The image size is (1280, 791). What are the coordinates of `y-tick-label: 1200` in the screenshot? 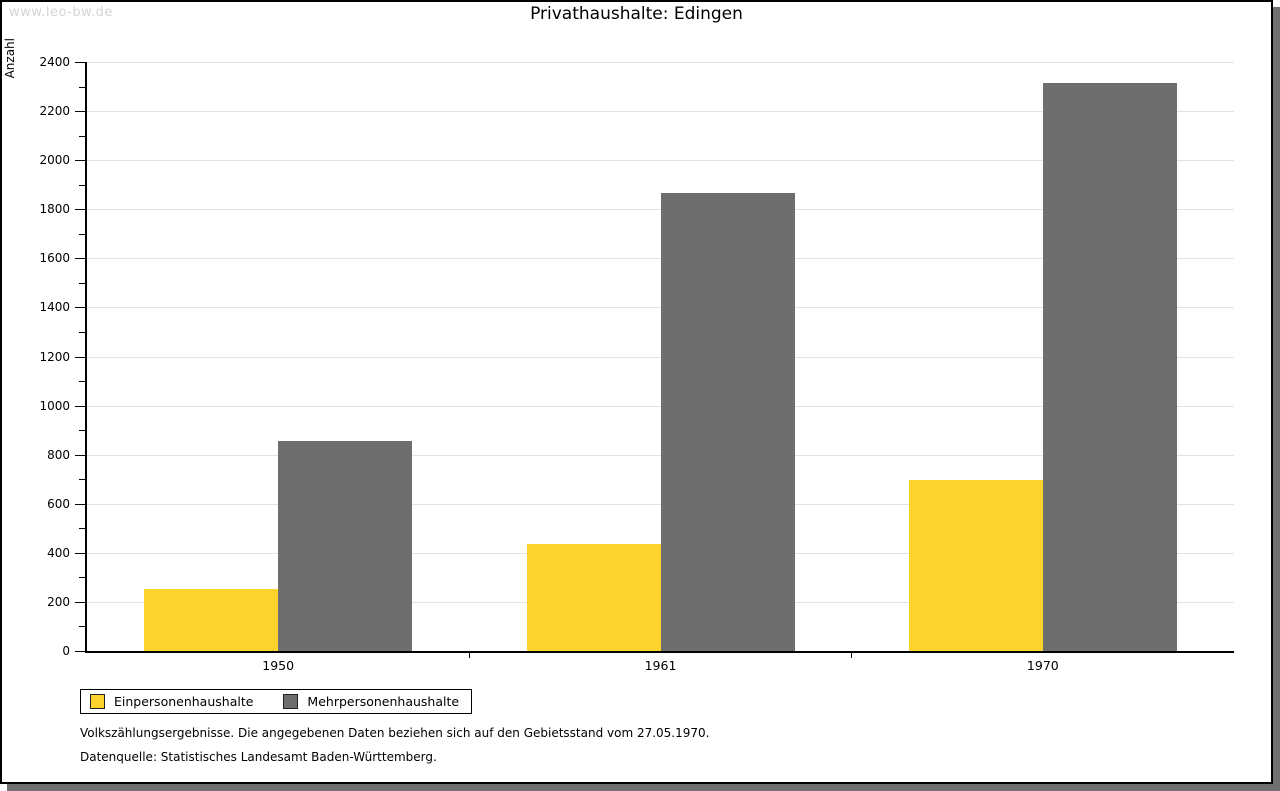 It's located at (54, 356).